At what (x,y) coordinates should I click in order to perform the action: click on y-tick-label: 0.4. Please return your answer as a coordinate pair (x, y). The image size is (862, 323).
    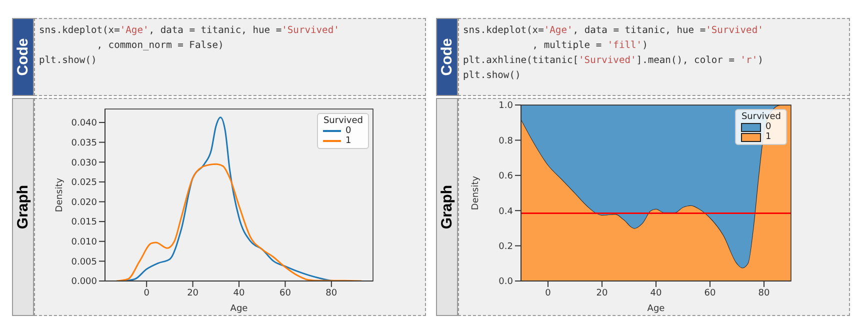
    Looking at the image, I should click on (506, 211).